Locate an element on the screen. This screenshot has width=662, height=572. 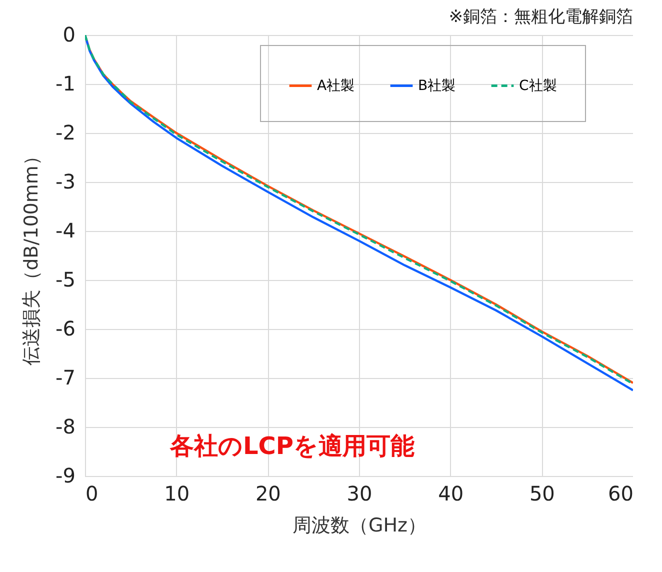
x-tick-label: 20 is located at coordinates (268, 494).